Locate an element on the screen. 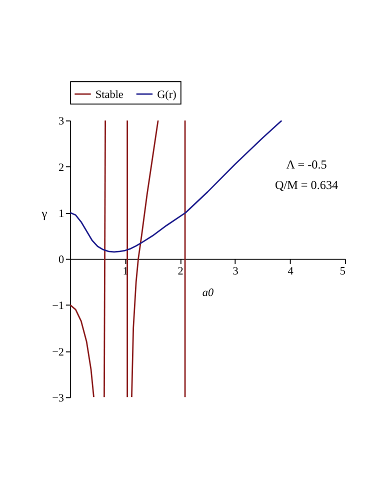 Image resolution: width=374 pixels, height=484 pixels. legend-label: G(r) is located at coordinates (167, 94).